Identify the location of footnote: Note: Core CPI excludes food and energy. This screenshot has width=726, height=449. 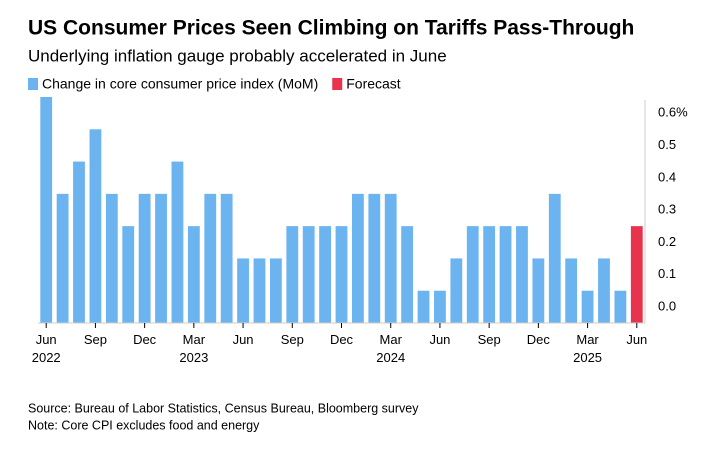
(144, 425).